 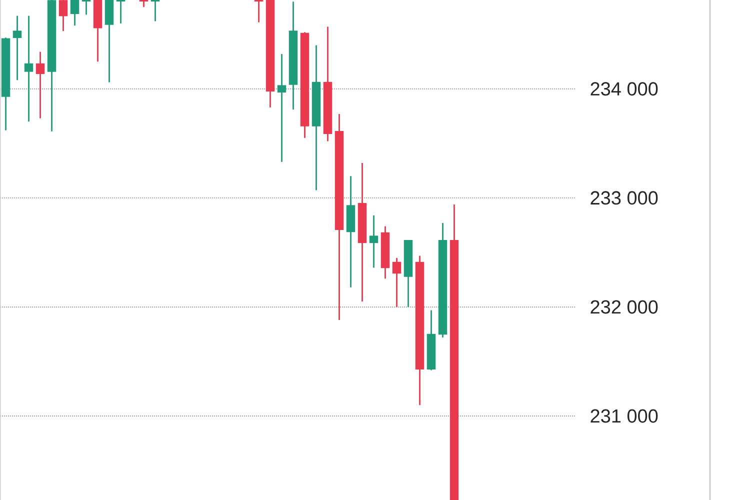 I want to click on y-tick-label: 233 000, so click(x=624, y=198).